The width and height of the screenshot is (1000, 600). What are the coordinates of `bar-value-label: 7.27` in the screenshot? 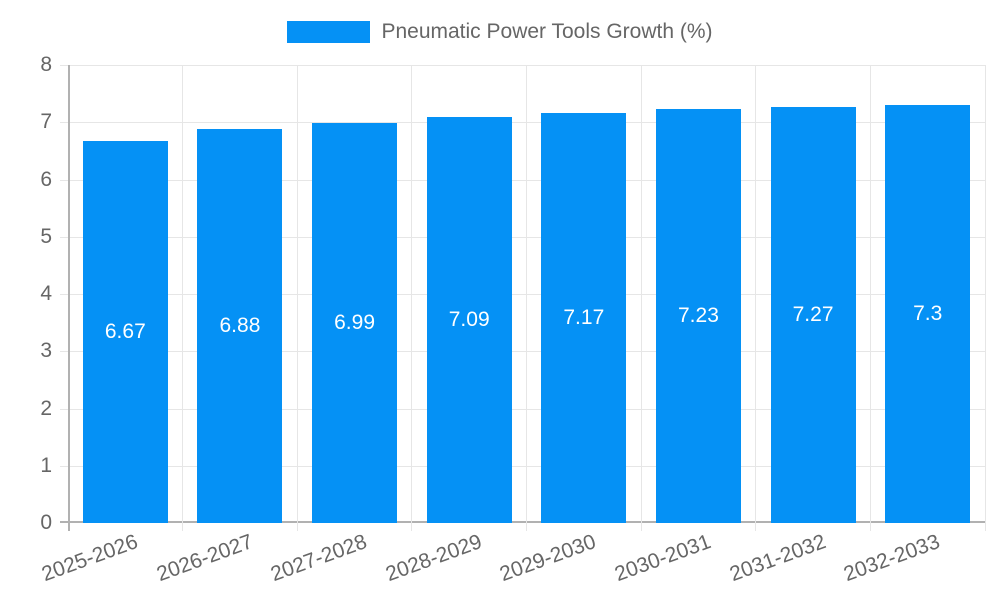 It's located at (813, 314).